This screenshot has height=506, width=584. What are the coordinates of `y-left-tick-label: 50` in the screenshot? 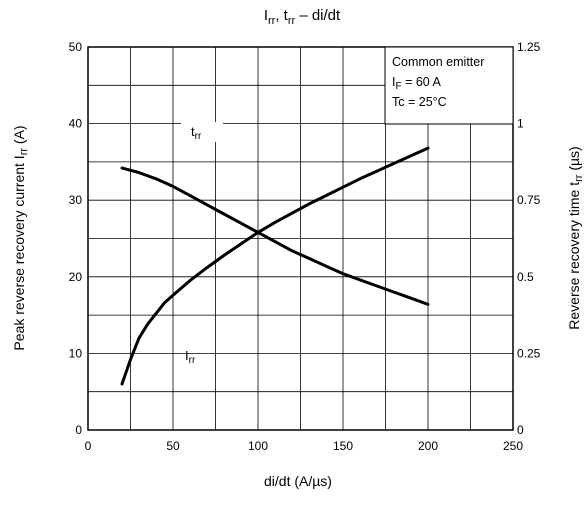 It's located at (76, 47).